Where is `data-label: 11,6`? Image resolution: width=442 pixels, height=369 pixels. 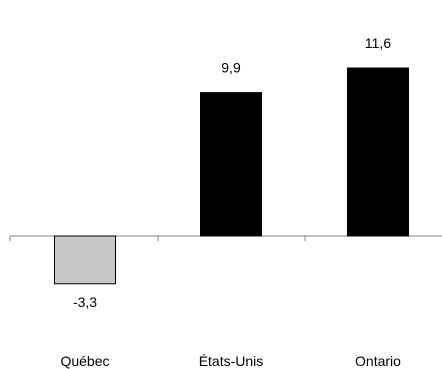 data-label: 11,6 is located at coordinates (378, 43).